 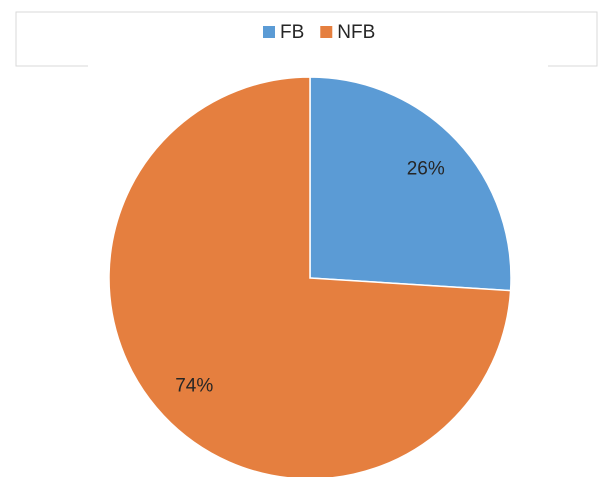 What do you see at coordinates (356, 32) in the screenshot?
I see `legend-label: NFB` at bounding box center [356, 32].